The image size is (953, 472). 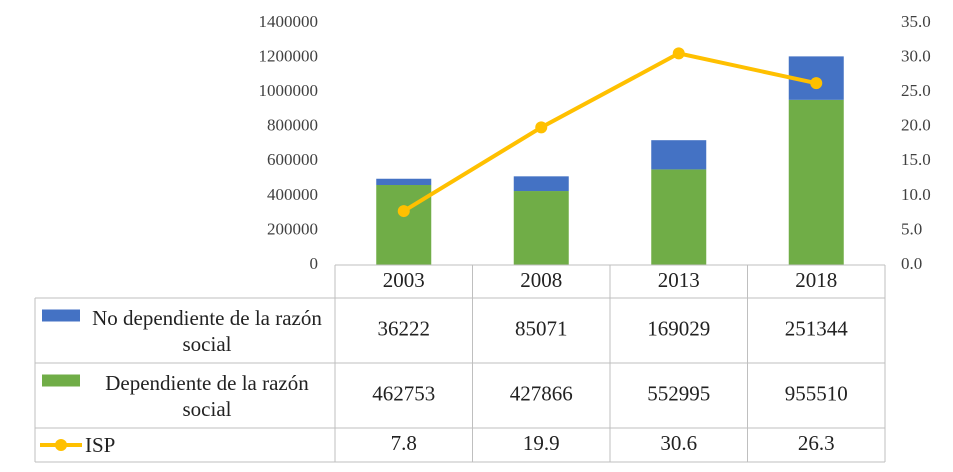 What do you see at coordinates (403, 393) in the screenshot?
I see `table-value: 462753` at bounding box center [403, 393].